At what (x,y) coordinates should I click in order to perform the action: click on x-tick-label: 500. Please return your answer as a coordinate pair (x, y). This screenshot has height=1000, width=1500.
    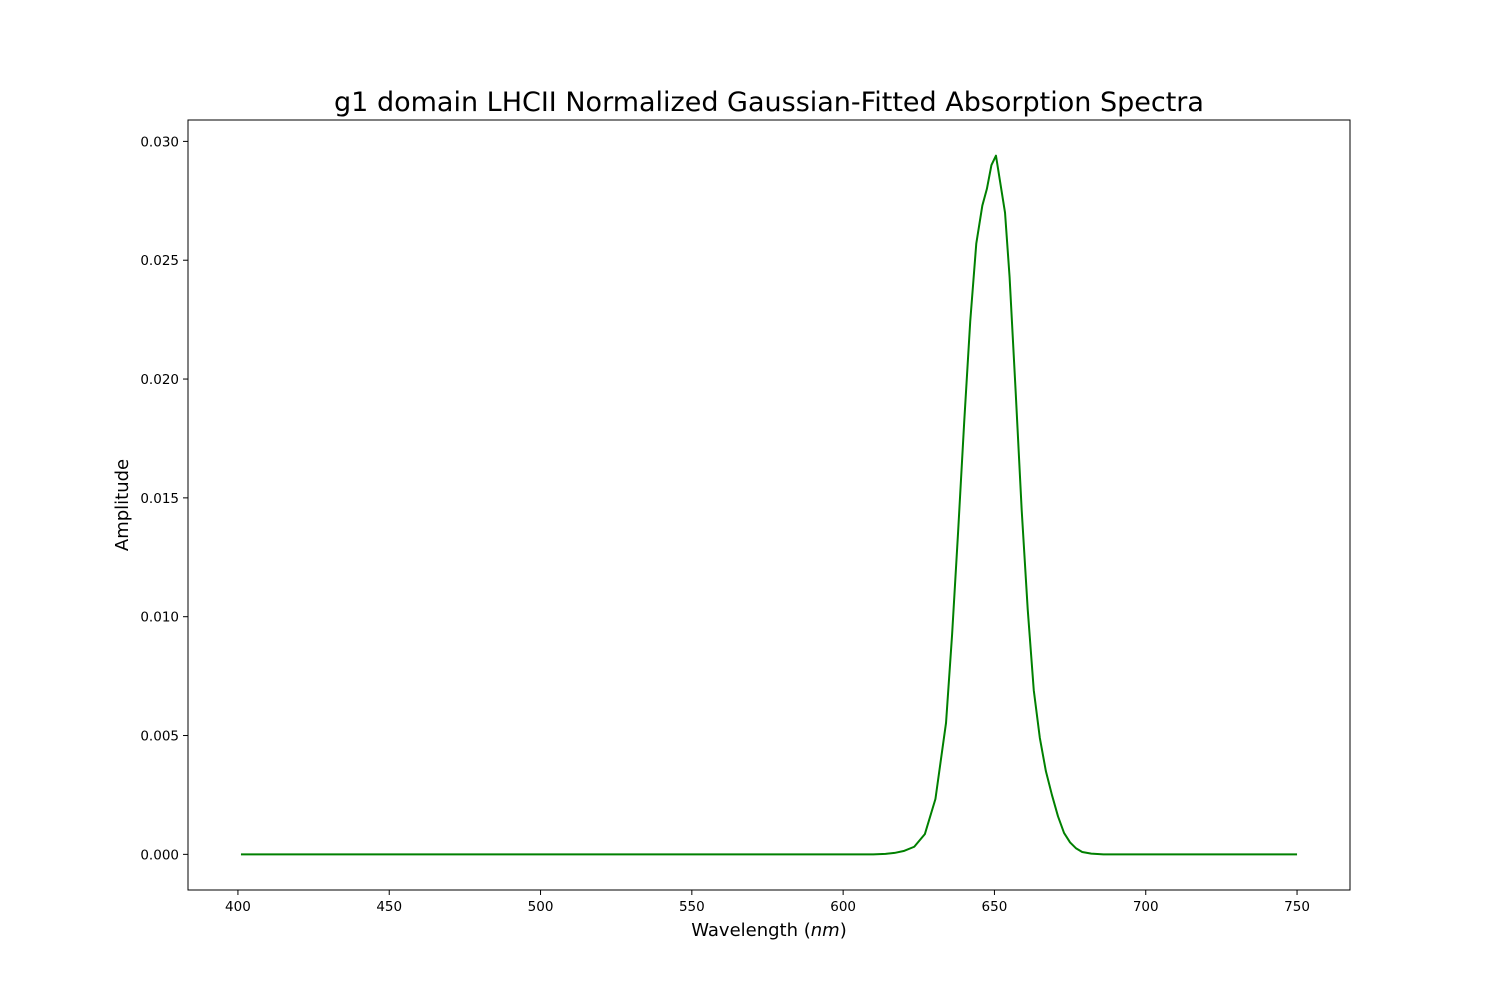
    Looking at the image, I should click on (541, 907).